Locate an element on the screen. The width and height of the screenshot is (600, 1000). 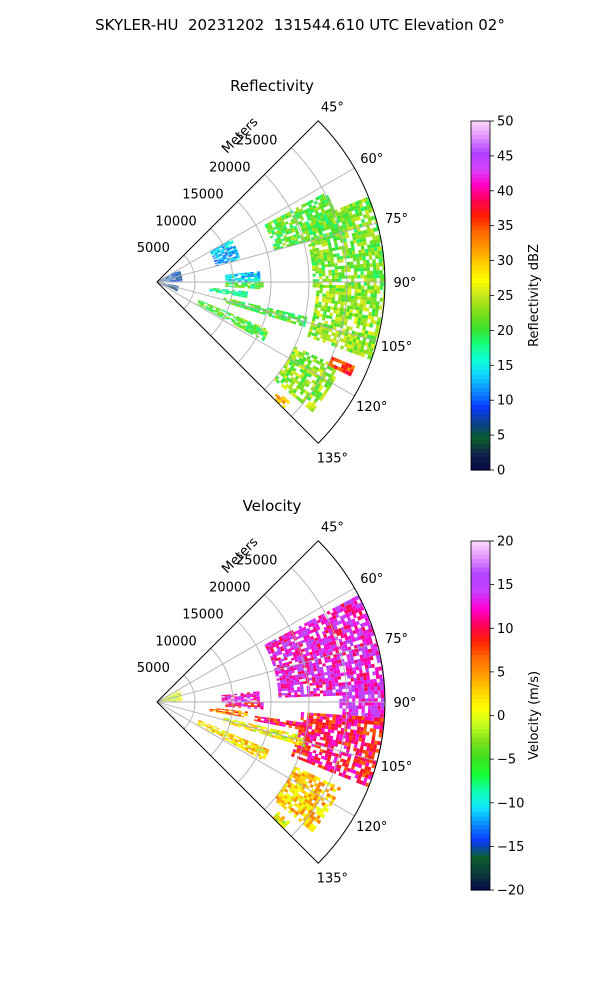
colorbar-label: Reflectivity dBZ is located at coordinates (534, 295).